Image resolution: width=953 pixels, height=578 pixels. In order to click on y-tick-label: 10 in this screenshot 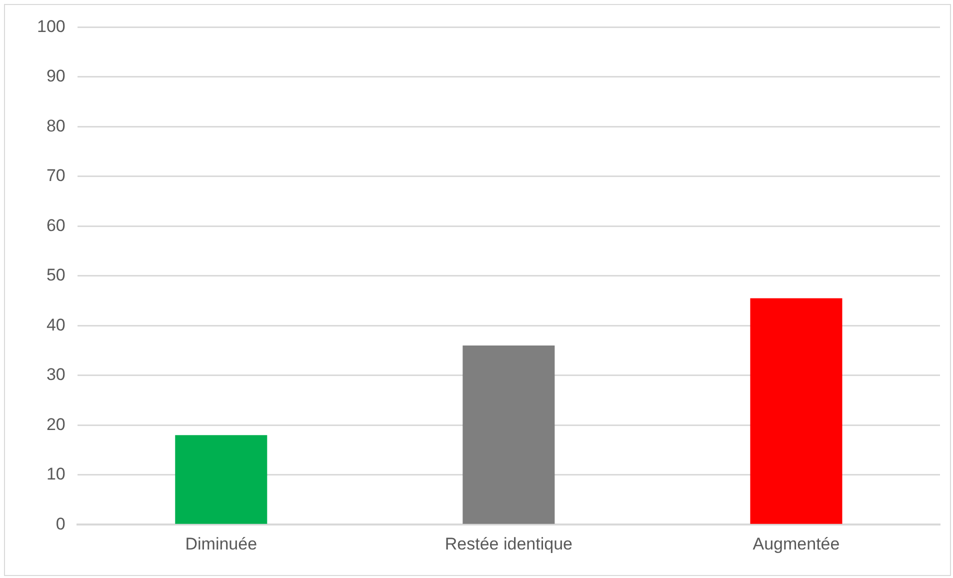, I will do `click(56, 474)`.